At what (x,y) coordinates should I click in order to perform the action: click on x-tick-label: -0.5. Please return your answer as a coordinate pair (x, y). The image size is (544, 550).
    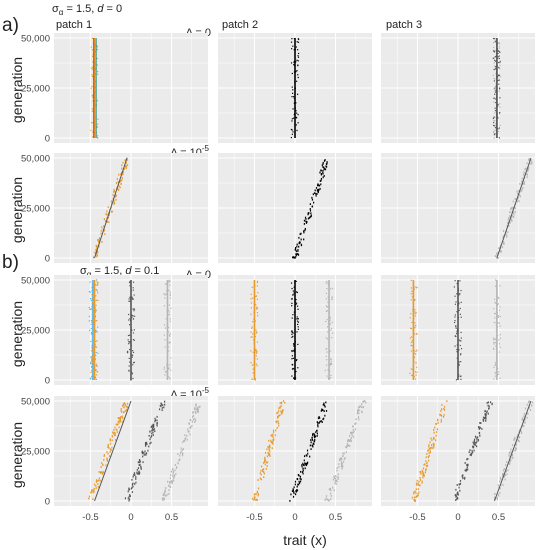
    Looking at the image, I should click on (254, 517).